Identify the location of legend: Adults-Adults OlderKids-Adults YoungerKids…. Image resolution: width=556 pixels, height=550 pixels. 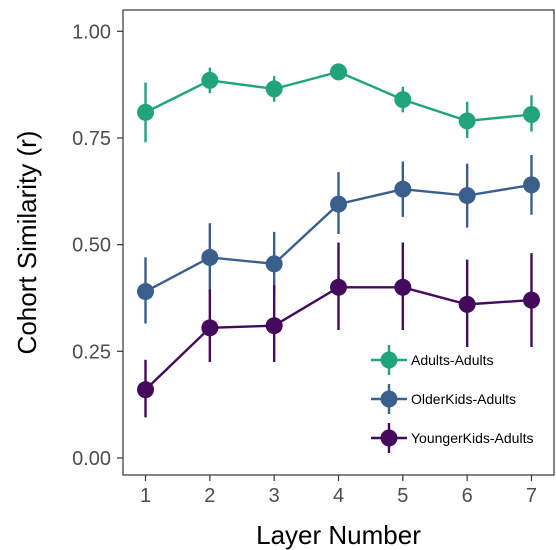
(452, 399).